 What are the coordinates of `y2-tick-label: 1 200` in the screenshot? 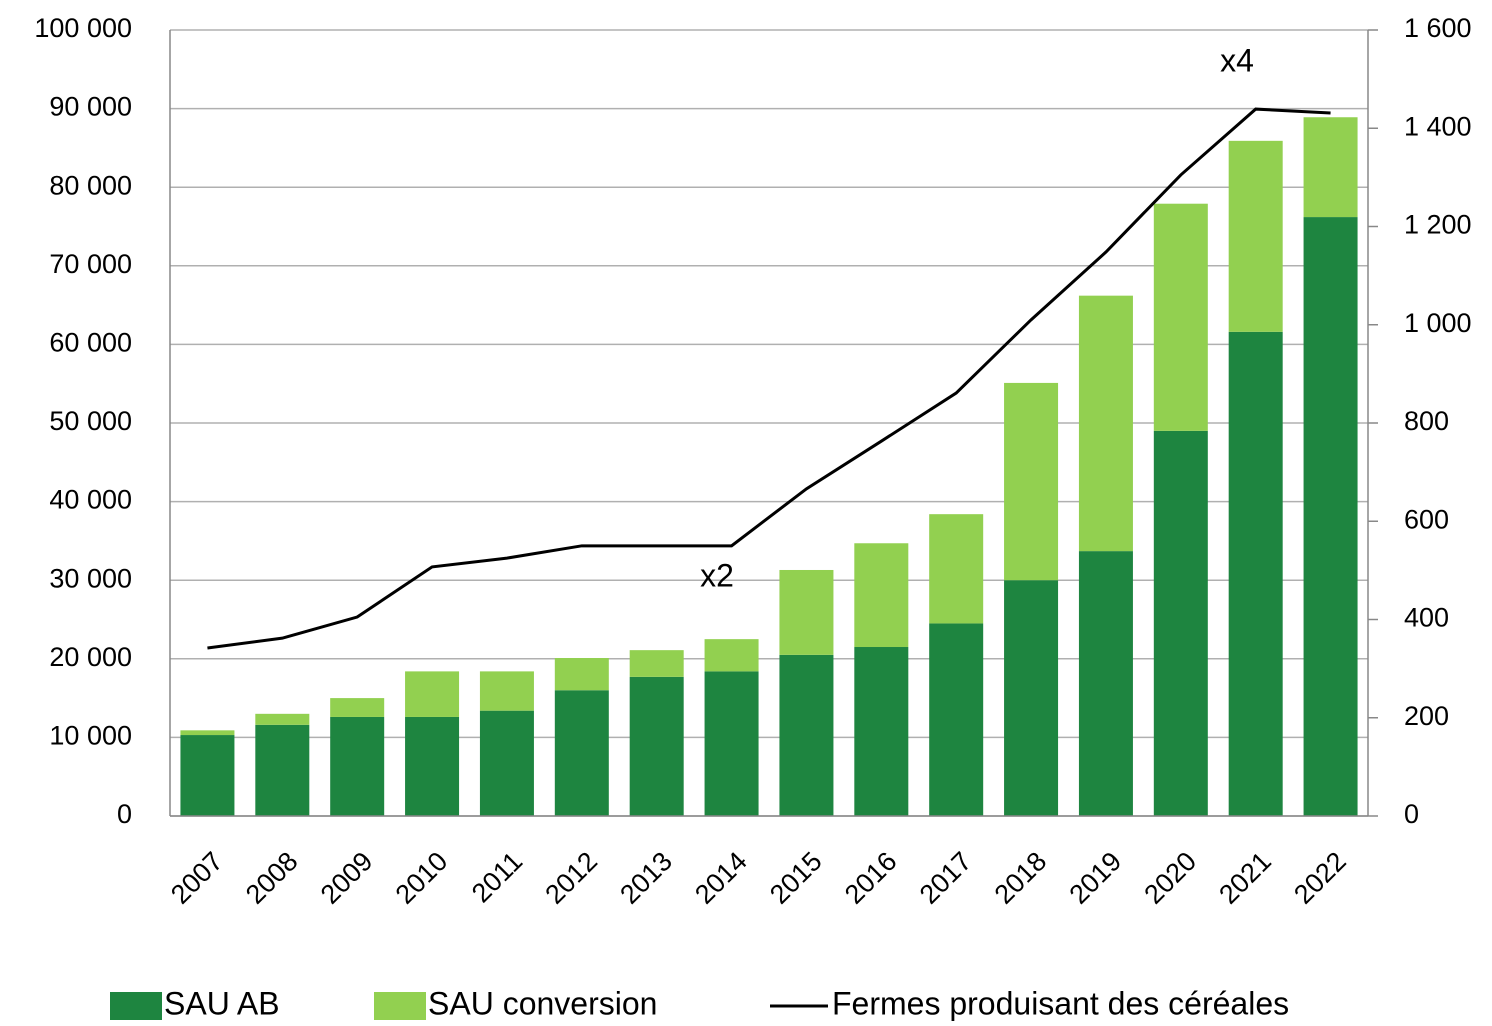 It's located at (1438, 225).